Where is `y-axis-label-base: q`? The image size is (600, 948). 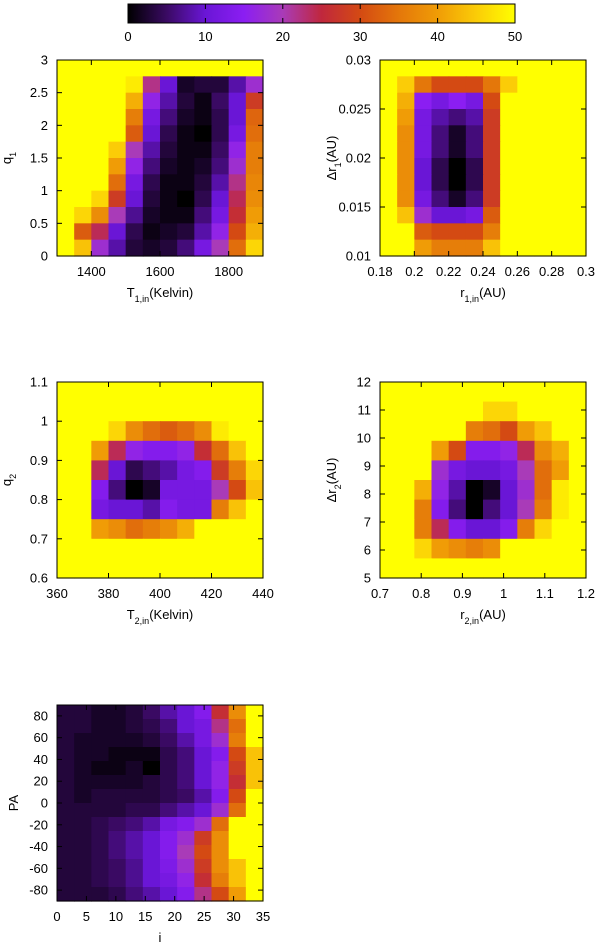 y-axis-label-base: q is located at coordinates (7, 482).